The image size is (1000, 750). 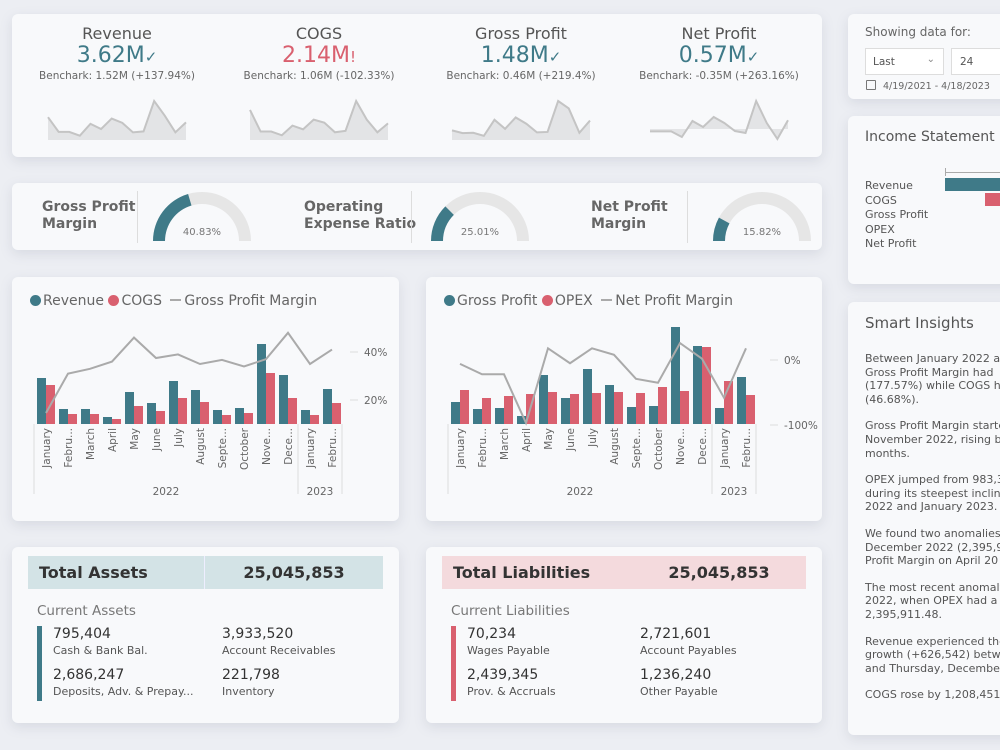 I want to click on assets-subtitle: Current Assets, so click(x=86, y=611).